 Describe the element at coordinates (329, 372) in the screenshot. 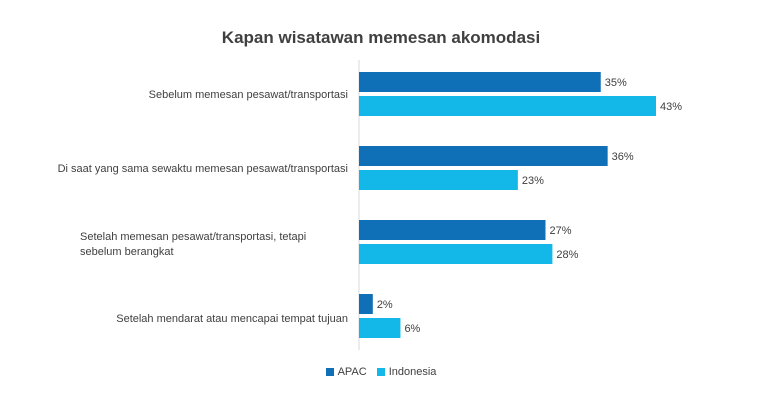

I see `legend-swatch-apac` at that location.